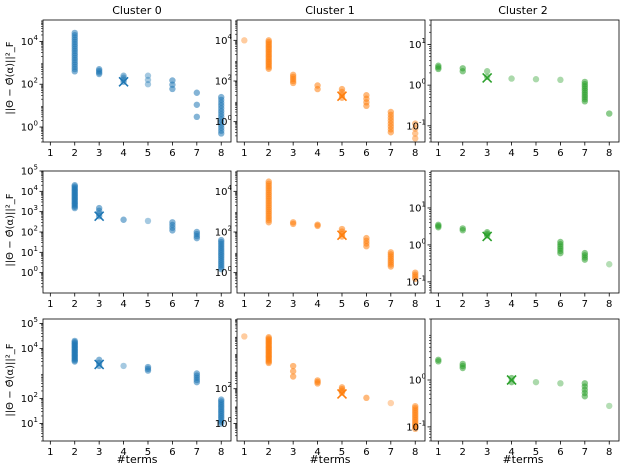 The height and width of the screenshot is (473, 623). Describe the element at coordinates (29, 423) in the screenshot. I see `y-tick-label: 10¹` at that location.